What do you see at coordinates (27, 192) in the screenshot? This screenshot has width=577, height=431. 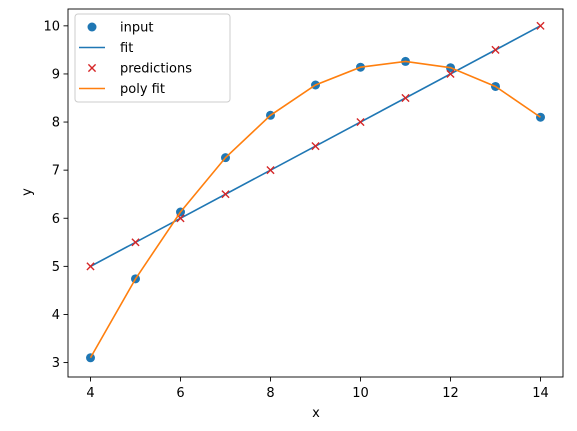 I see `y-axis-title: y` at bounding box center [27, 192].